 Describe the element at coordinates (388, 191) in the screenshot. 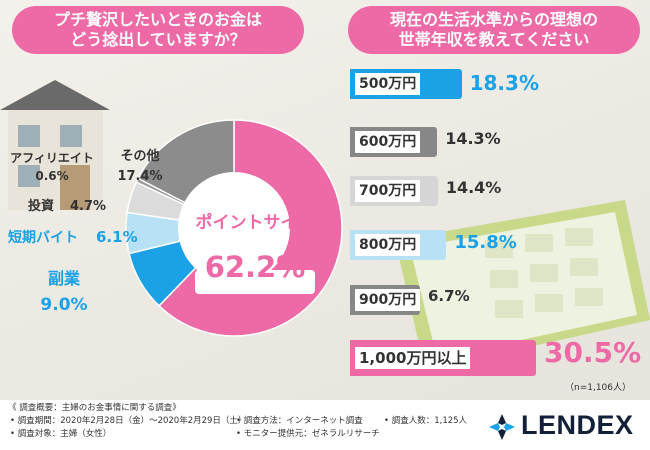

I see `bar-label-2: 700万円` at that location.